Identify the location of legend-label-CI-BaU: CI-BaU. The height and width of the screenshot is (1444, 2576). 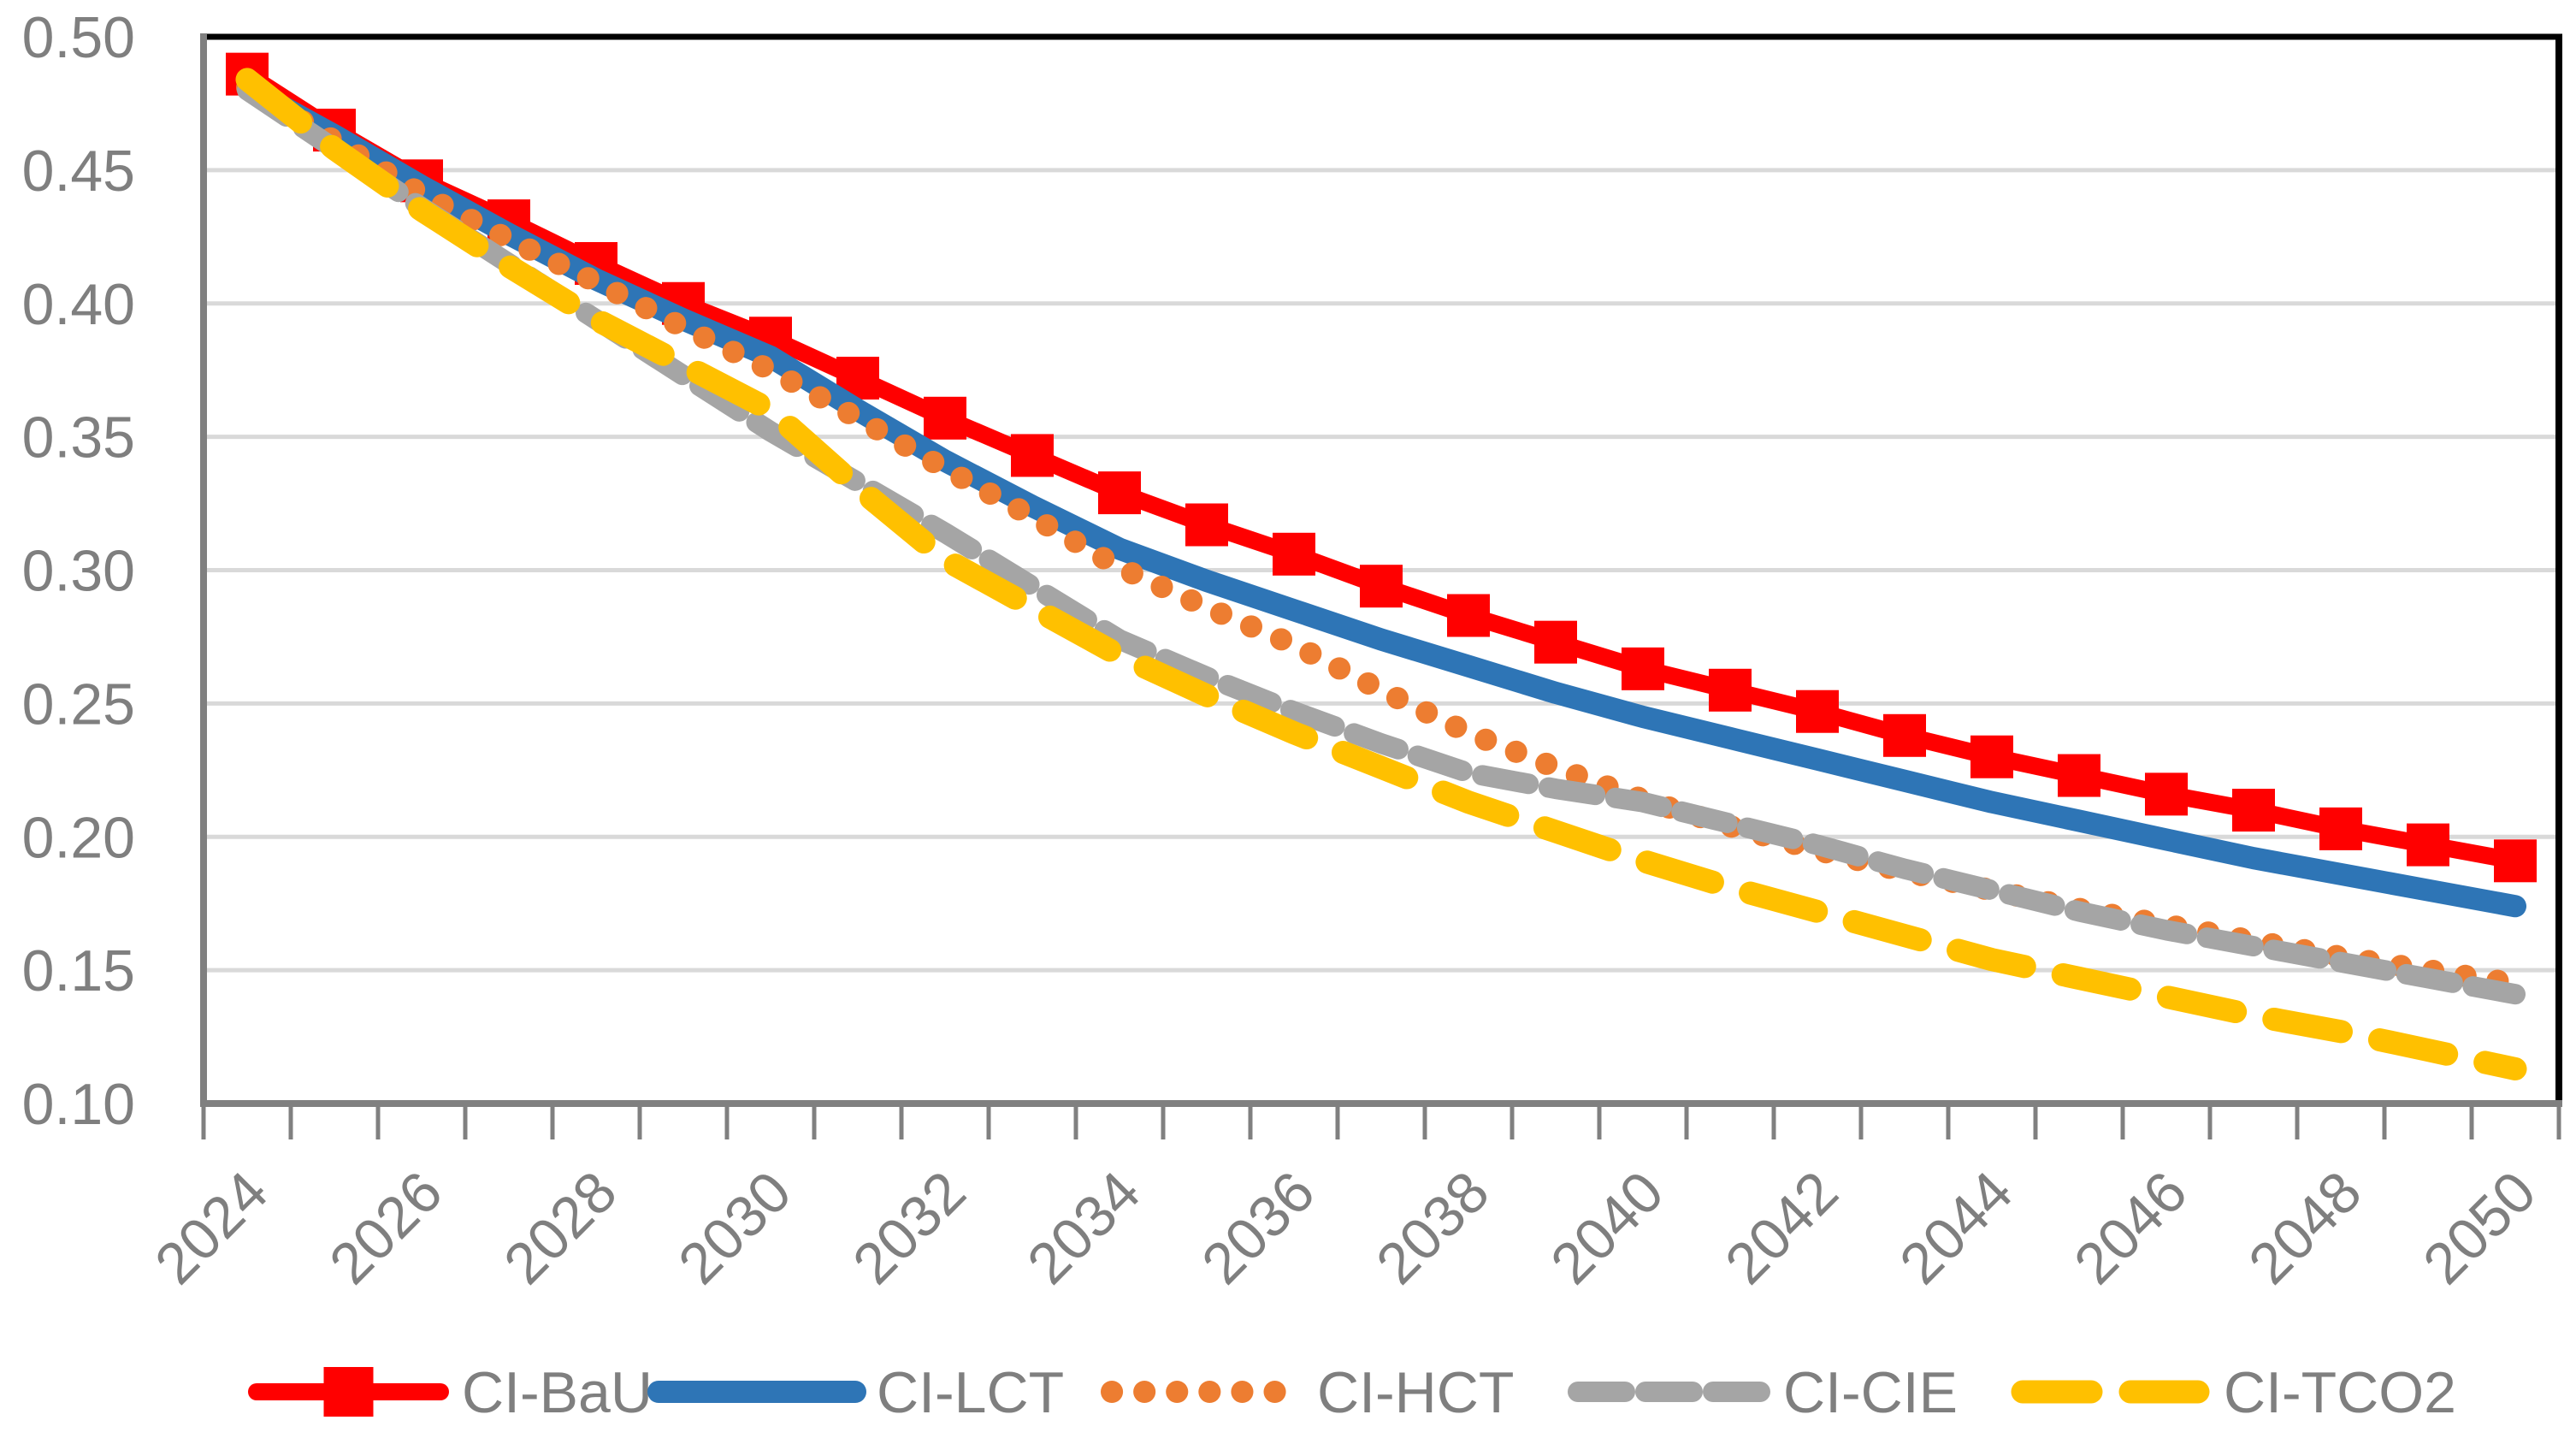
(557, 1392).